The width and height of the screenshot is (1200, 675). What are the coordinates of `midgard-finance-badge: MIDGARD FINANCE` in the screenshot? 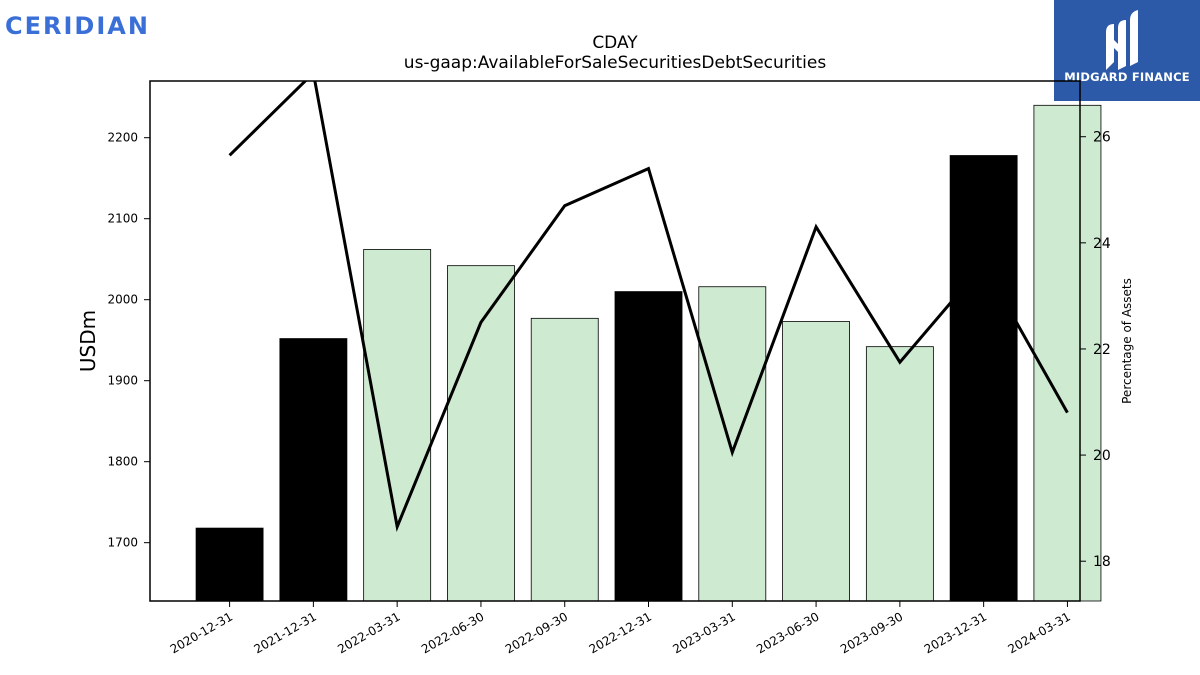 It's located at (1127, 50).